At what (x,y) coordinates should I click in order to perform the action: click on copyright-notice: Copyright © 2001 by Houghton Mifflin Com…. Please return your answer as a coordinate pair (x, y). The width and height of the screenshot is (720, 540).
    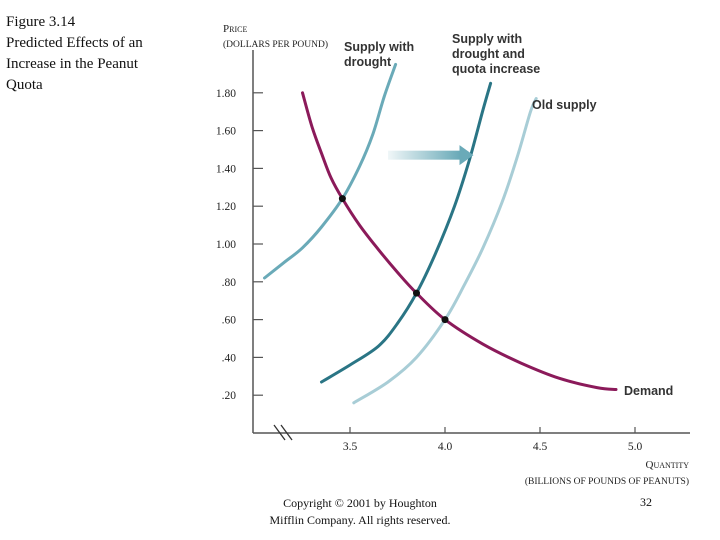
    Looking at the image, I should click on (360, 512).